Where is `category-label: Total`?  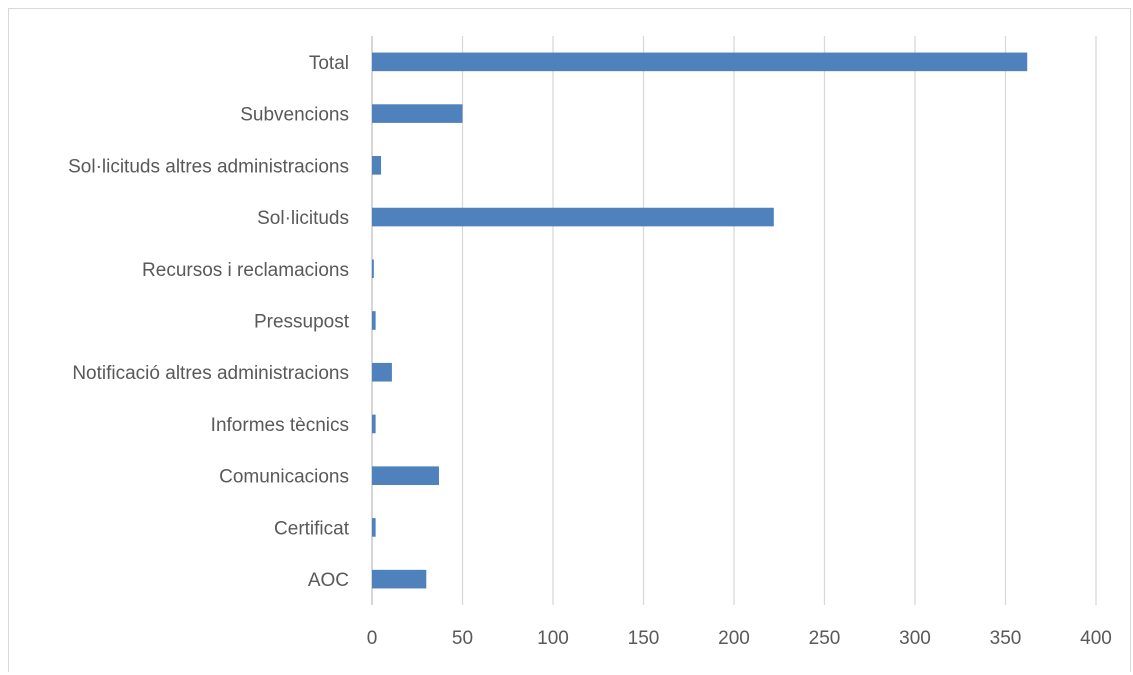 category-label: Total is located at coordinates (329, 63).